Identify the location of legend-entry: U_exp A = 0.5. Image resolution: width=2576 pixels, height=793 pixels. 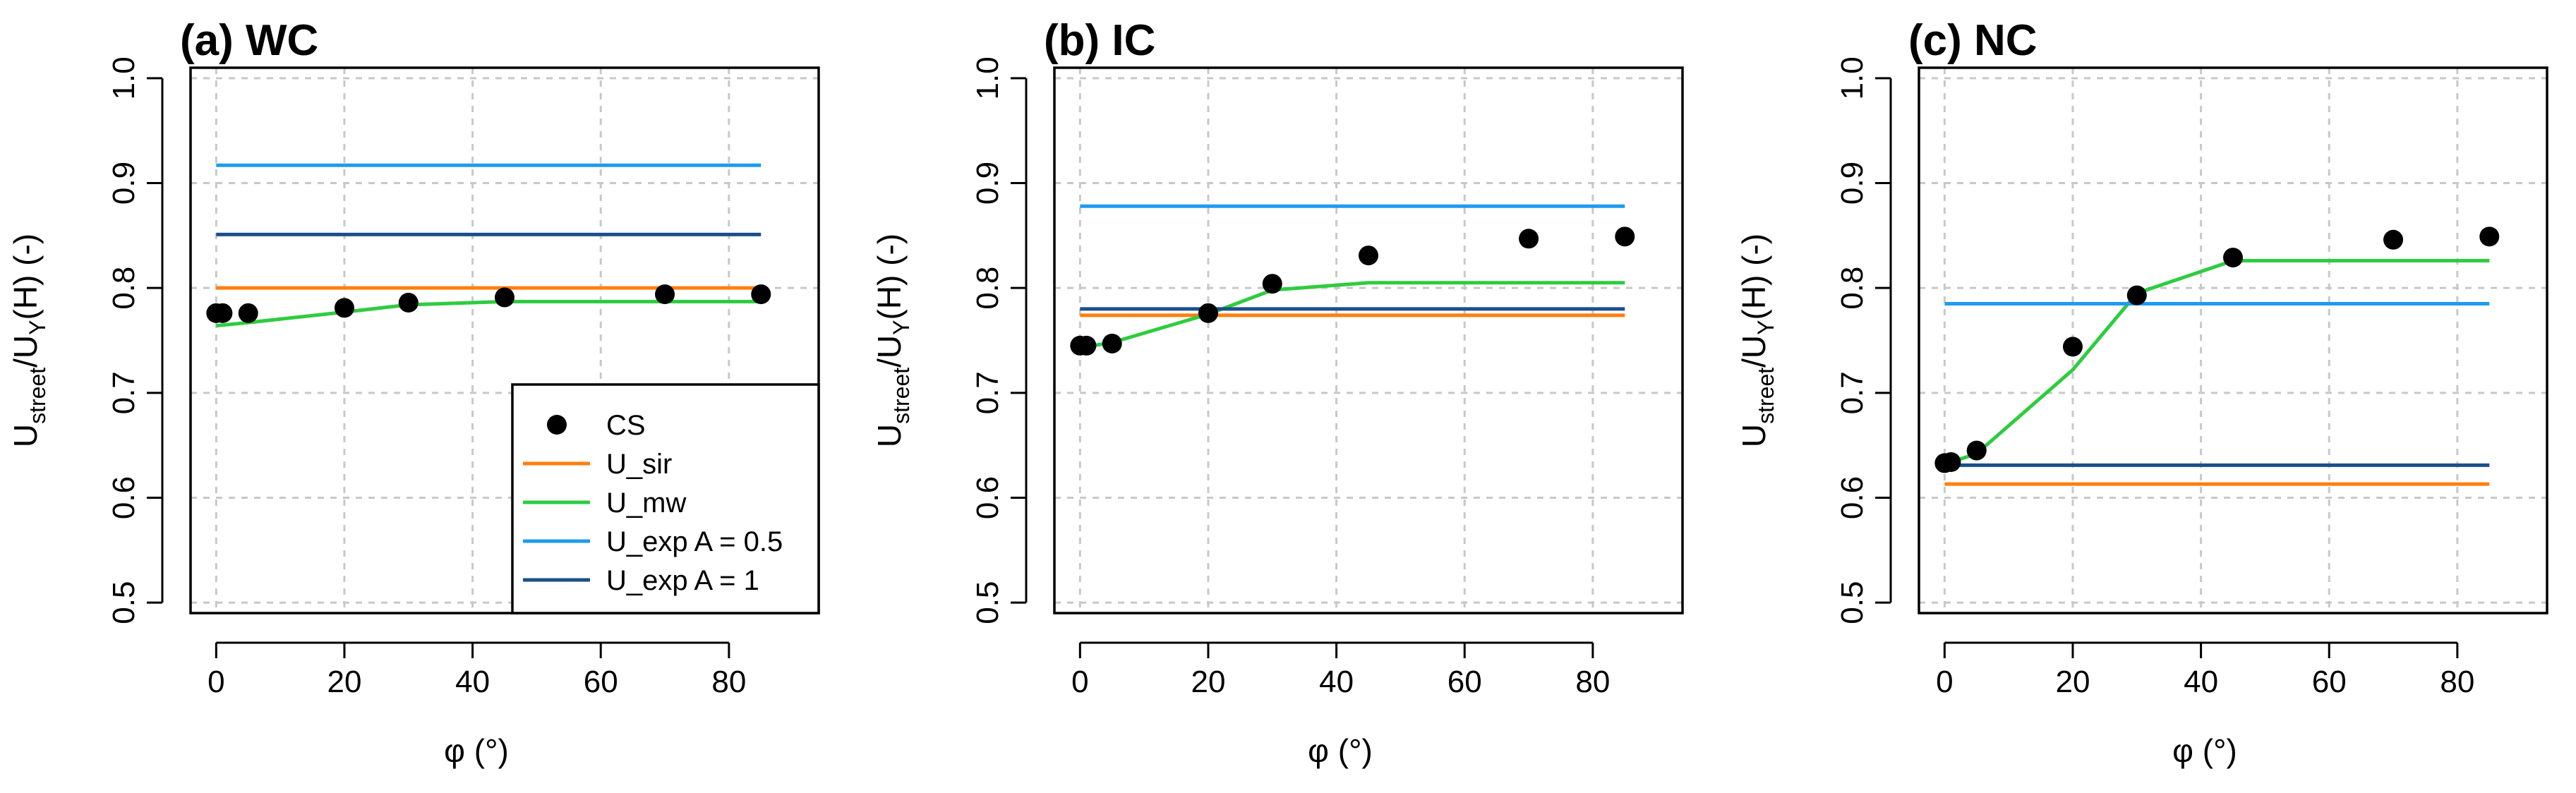
(694, 541).